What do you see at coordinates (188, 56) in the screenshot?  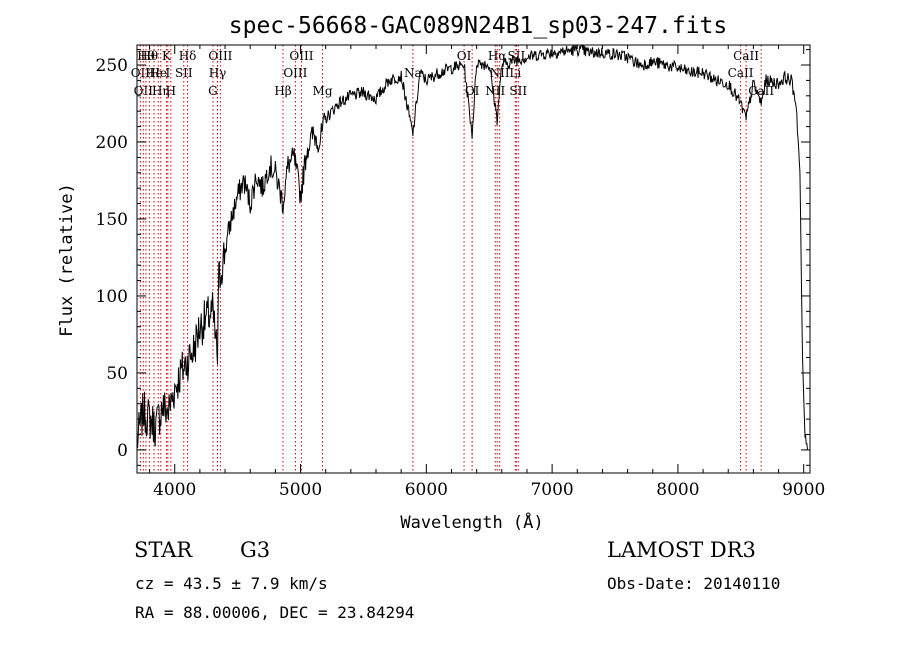 I see `line-marker-label: Hδ` at bounding box center [188, 56].